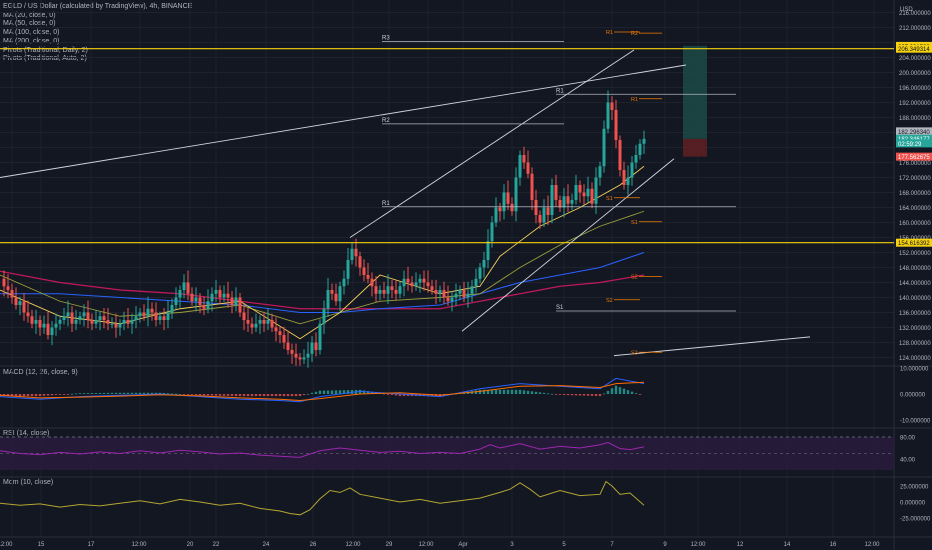  I want to click on indicator-pivots-auto: Pivots (Traditional, Auto, 2), so click(45, 59).